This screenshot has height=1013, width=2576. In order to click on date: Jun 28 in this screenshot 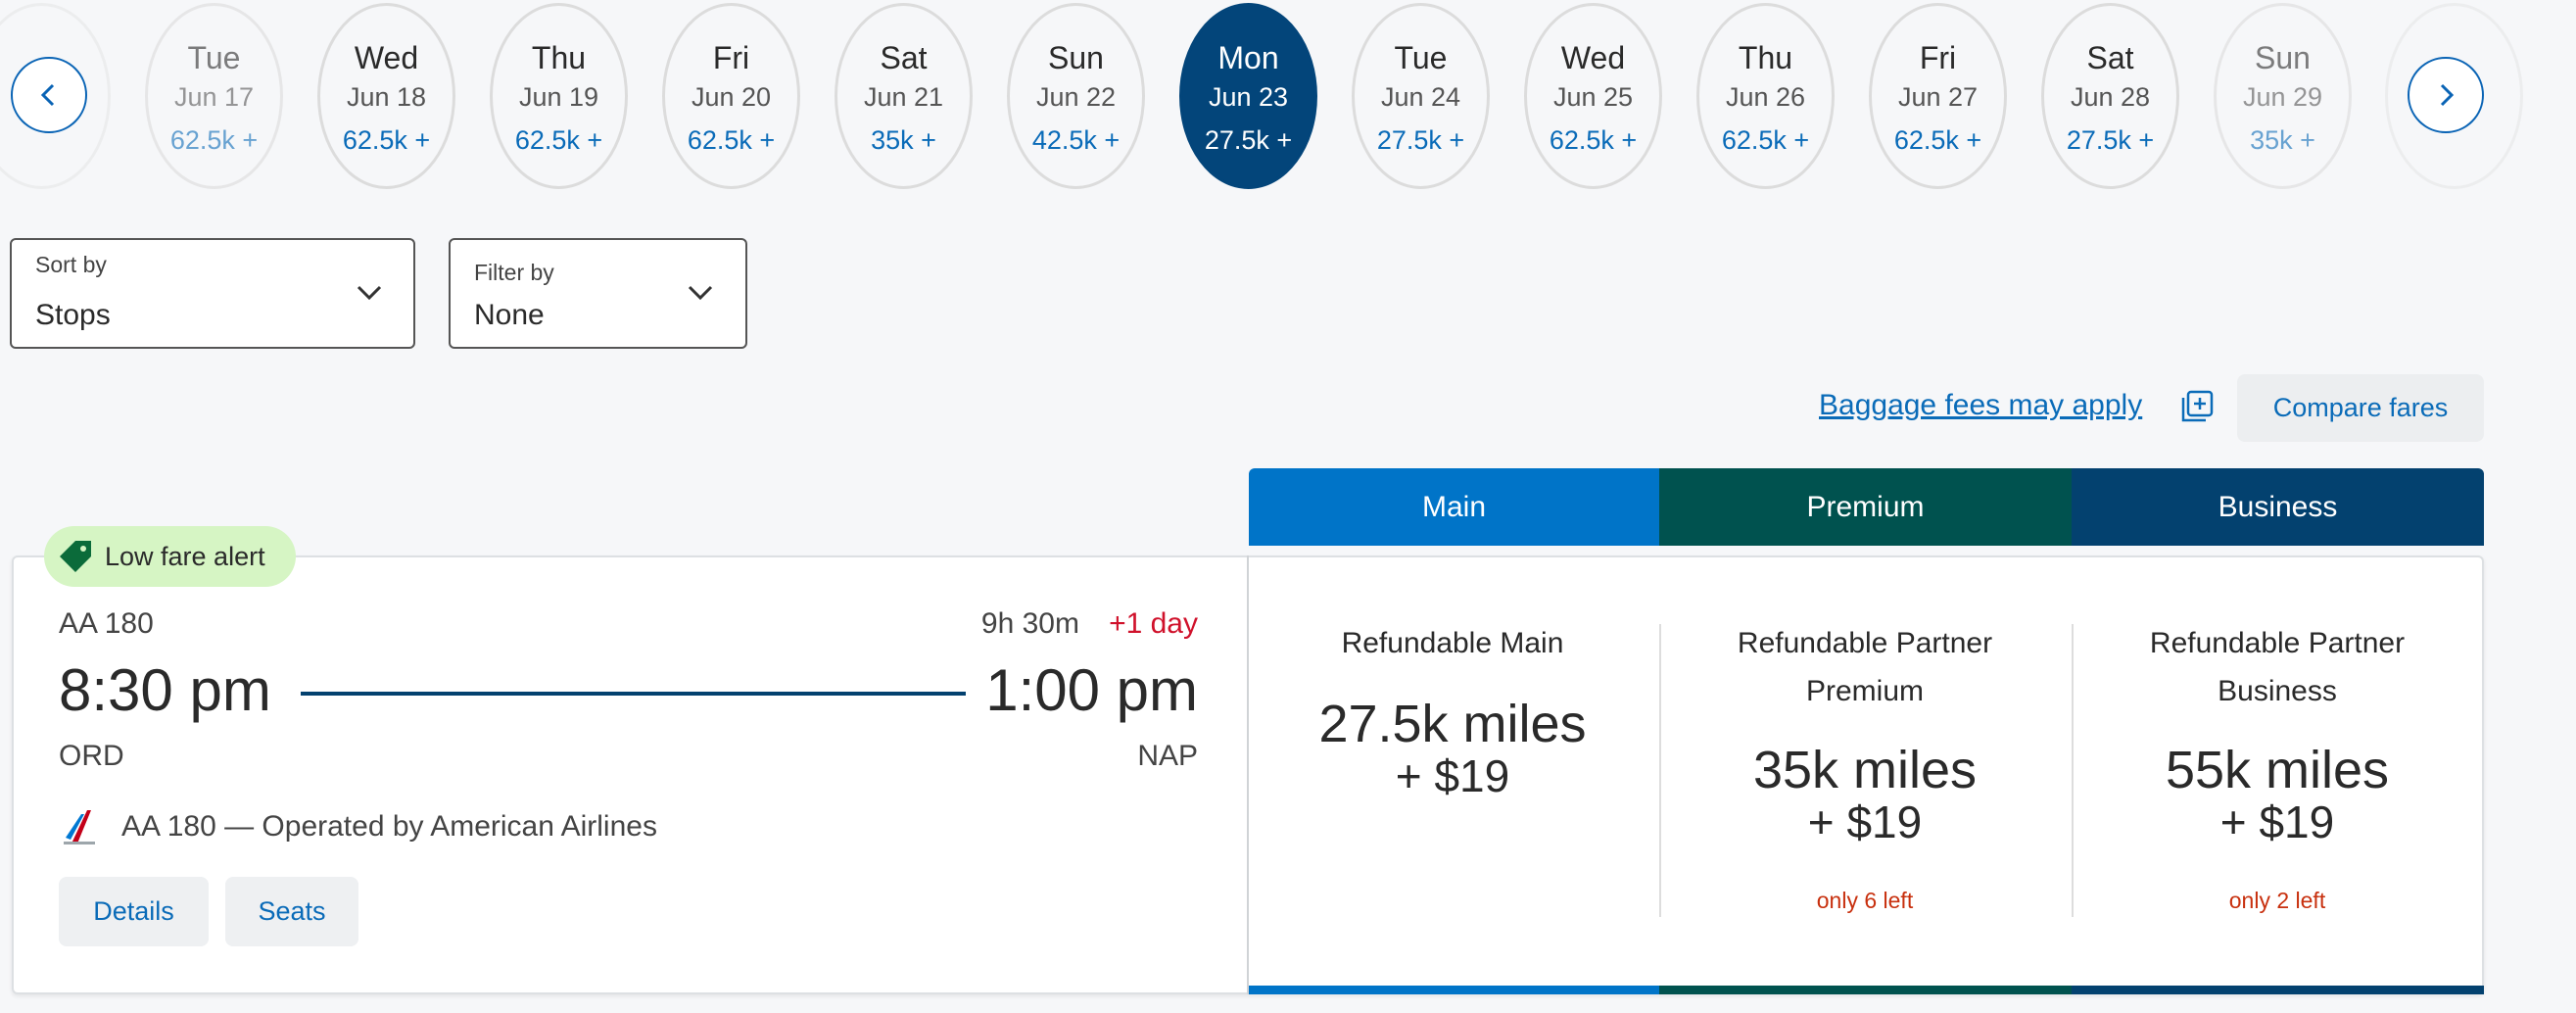, I will do `click(2110, 97)`.